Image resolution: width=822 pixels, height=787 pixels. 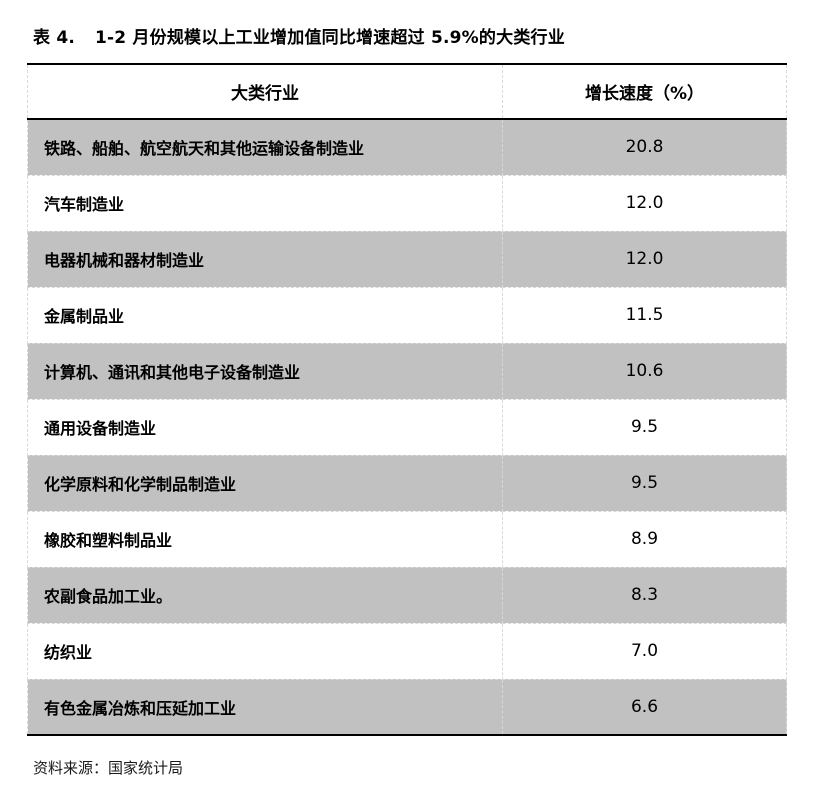 What do you see at coordinates (644, 707) in the screenshot?
I see `growth-rate-cell: 6.6` at bounding box center [644, 707].